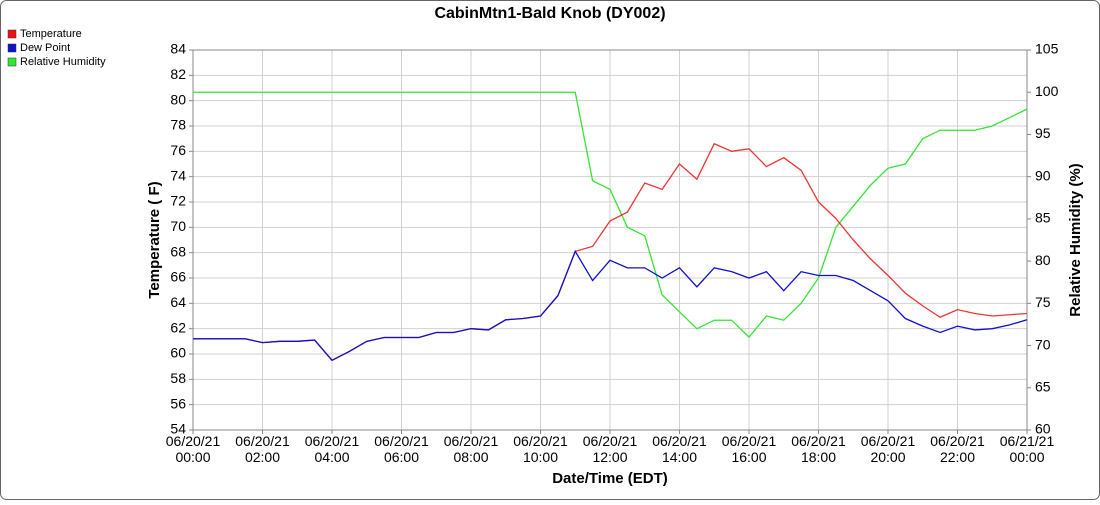 Image resolution: width=1100 pixels, height=505 pixels. I want to click on y-tick-label: 76, so click(178, 150).